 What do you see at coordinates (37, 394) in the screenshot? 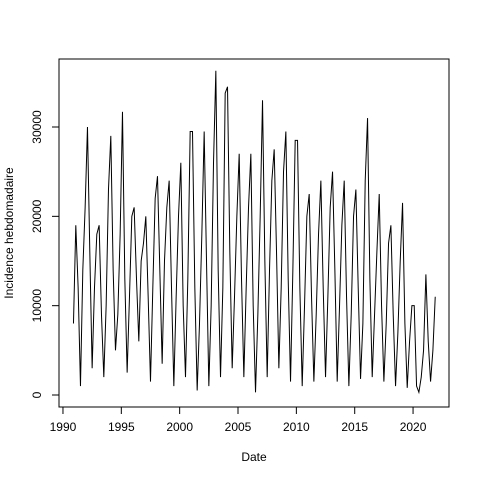
I see `y-tick-label: 0` at bounding box center [37, 394].